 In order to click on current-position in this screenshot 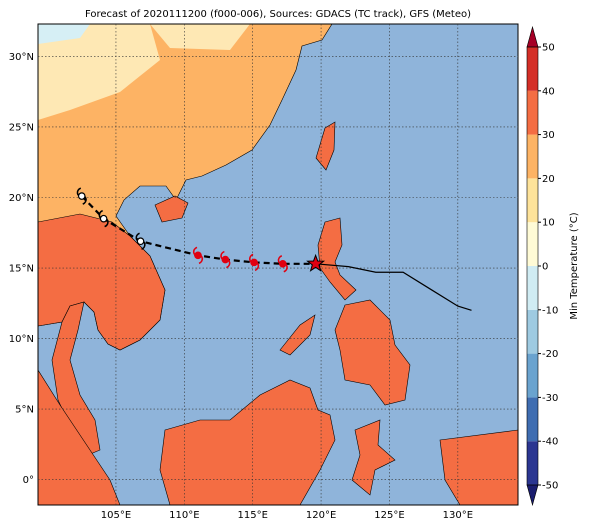, I will do `click(316, 262)`.